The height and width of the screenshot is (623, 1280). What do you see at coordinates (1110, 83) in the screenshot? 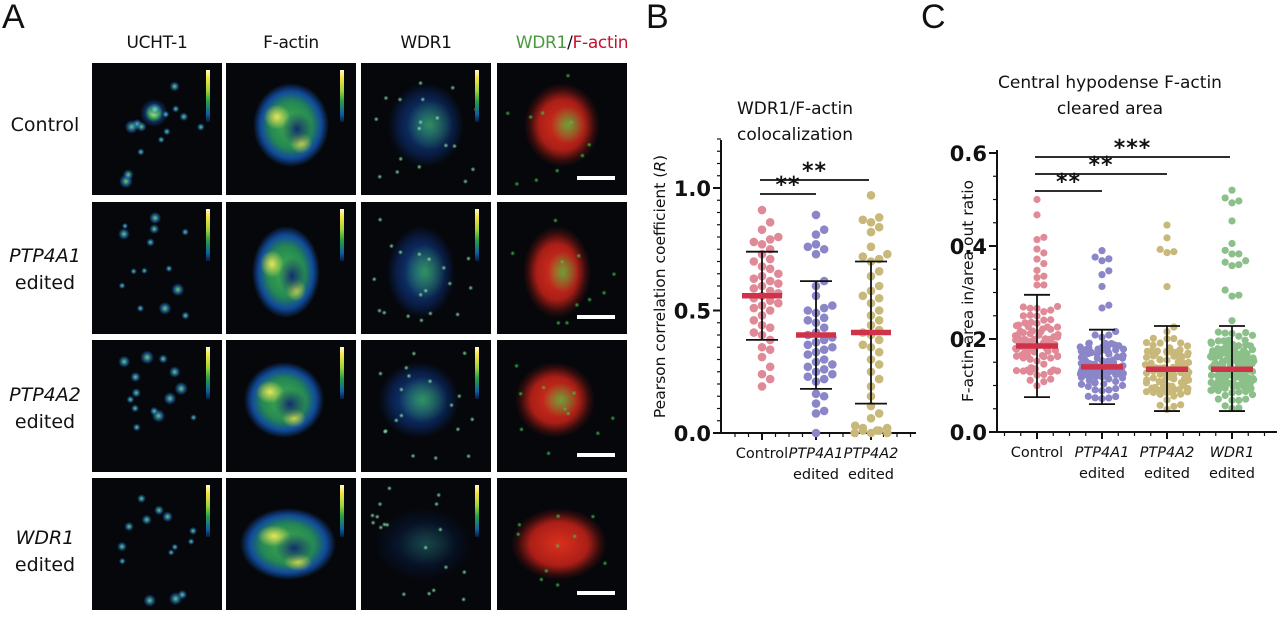
I see `chart-c-title-line1: Central hypodense F-actin` at bounding box center [1110, 83].